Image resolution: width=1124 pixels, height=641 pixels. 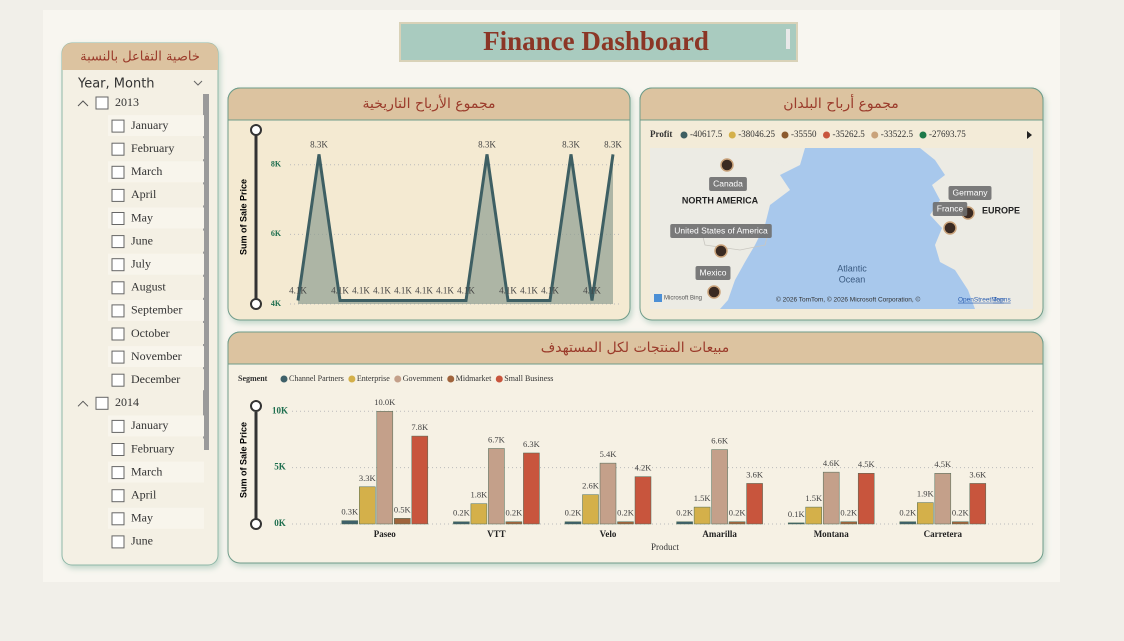 I want to click on data-label: 7.8K, so click(x=420, y=427).